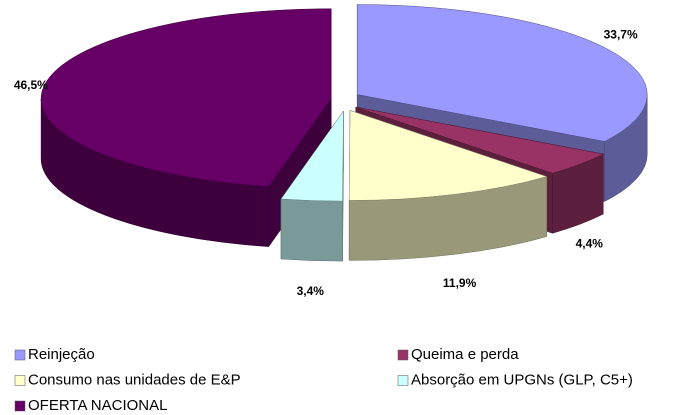 This screenshot has height=415, width=692. What do you see at coordinates (522, 379) in the screenshot?
I see `legend-label: Absorção em UPGNs (GLP, C5+)` at bounding box center [522, 379].